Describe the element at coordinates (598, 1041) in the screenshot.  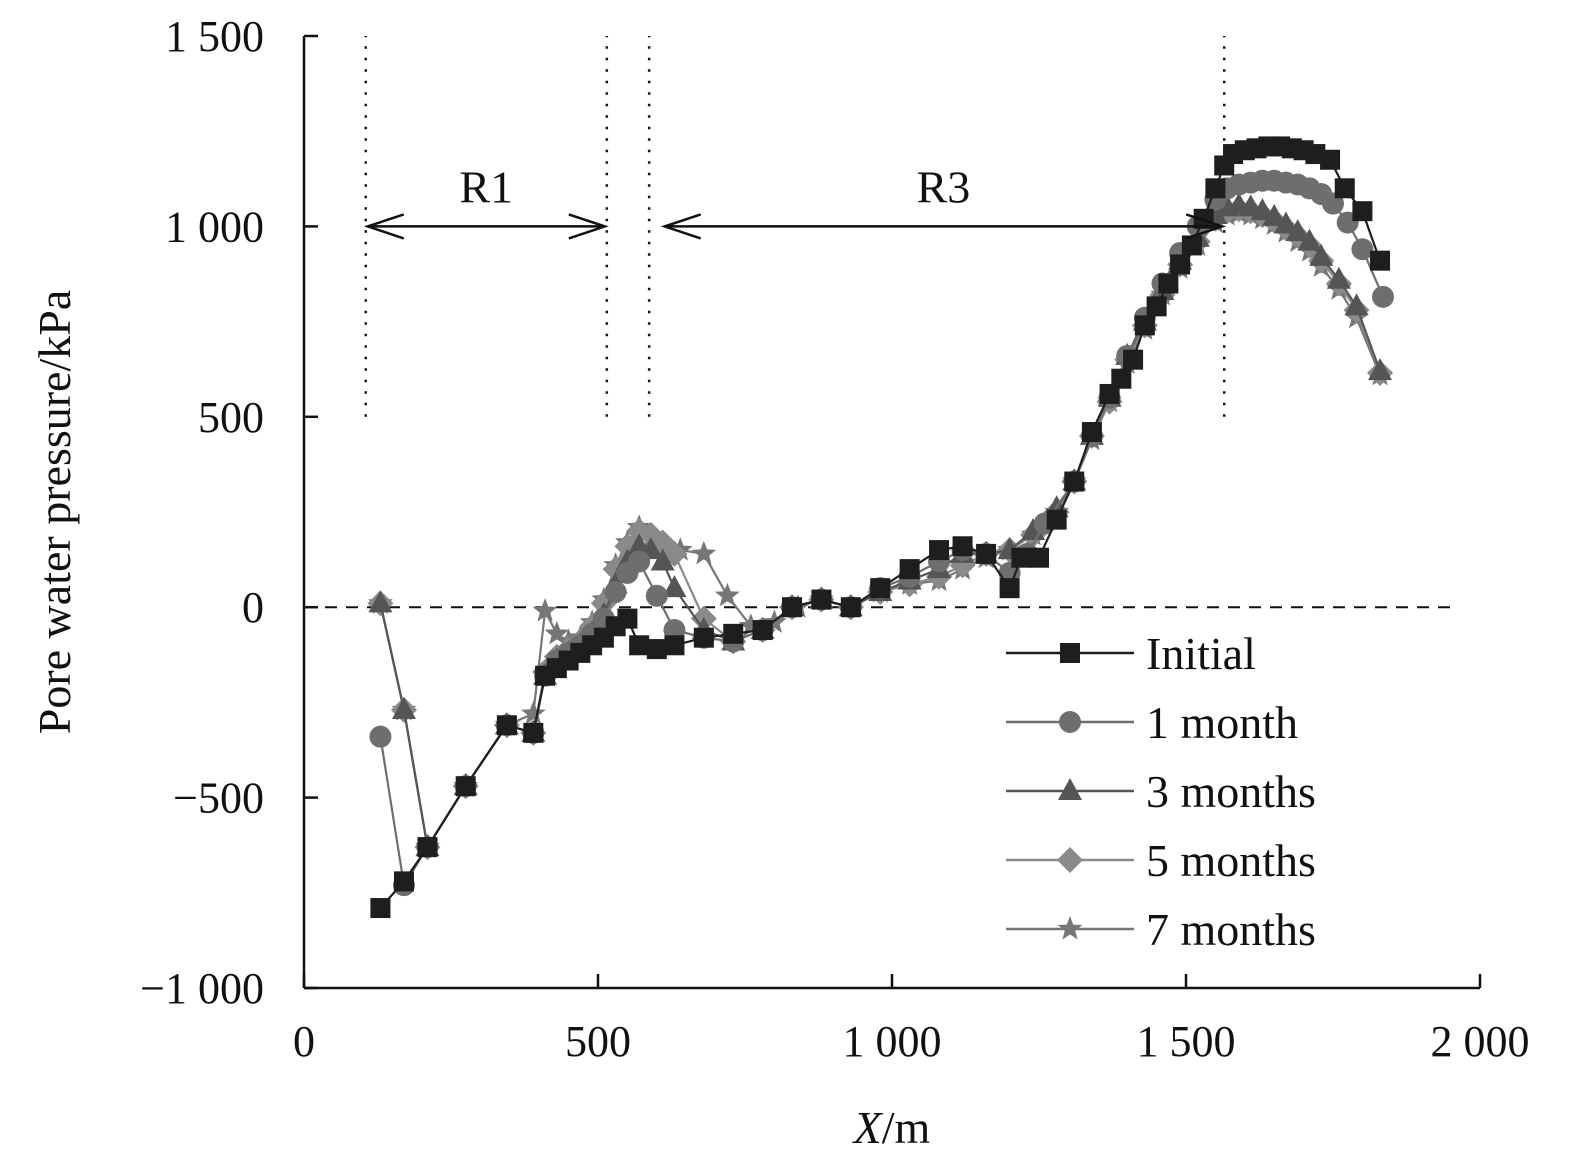
I see `x-tick-label: 500` at that location.